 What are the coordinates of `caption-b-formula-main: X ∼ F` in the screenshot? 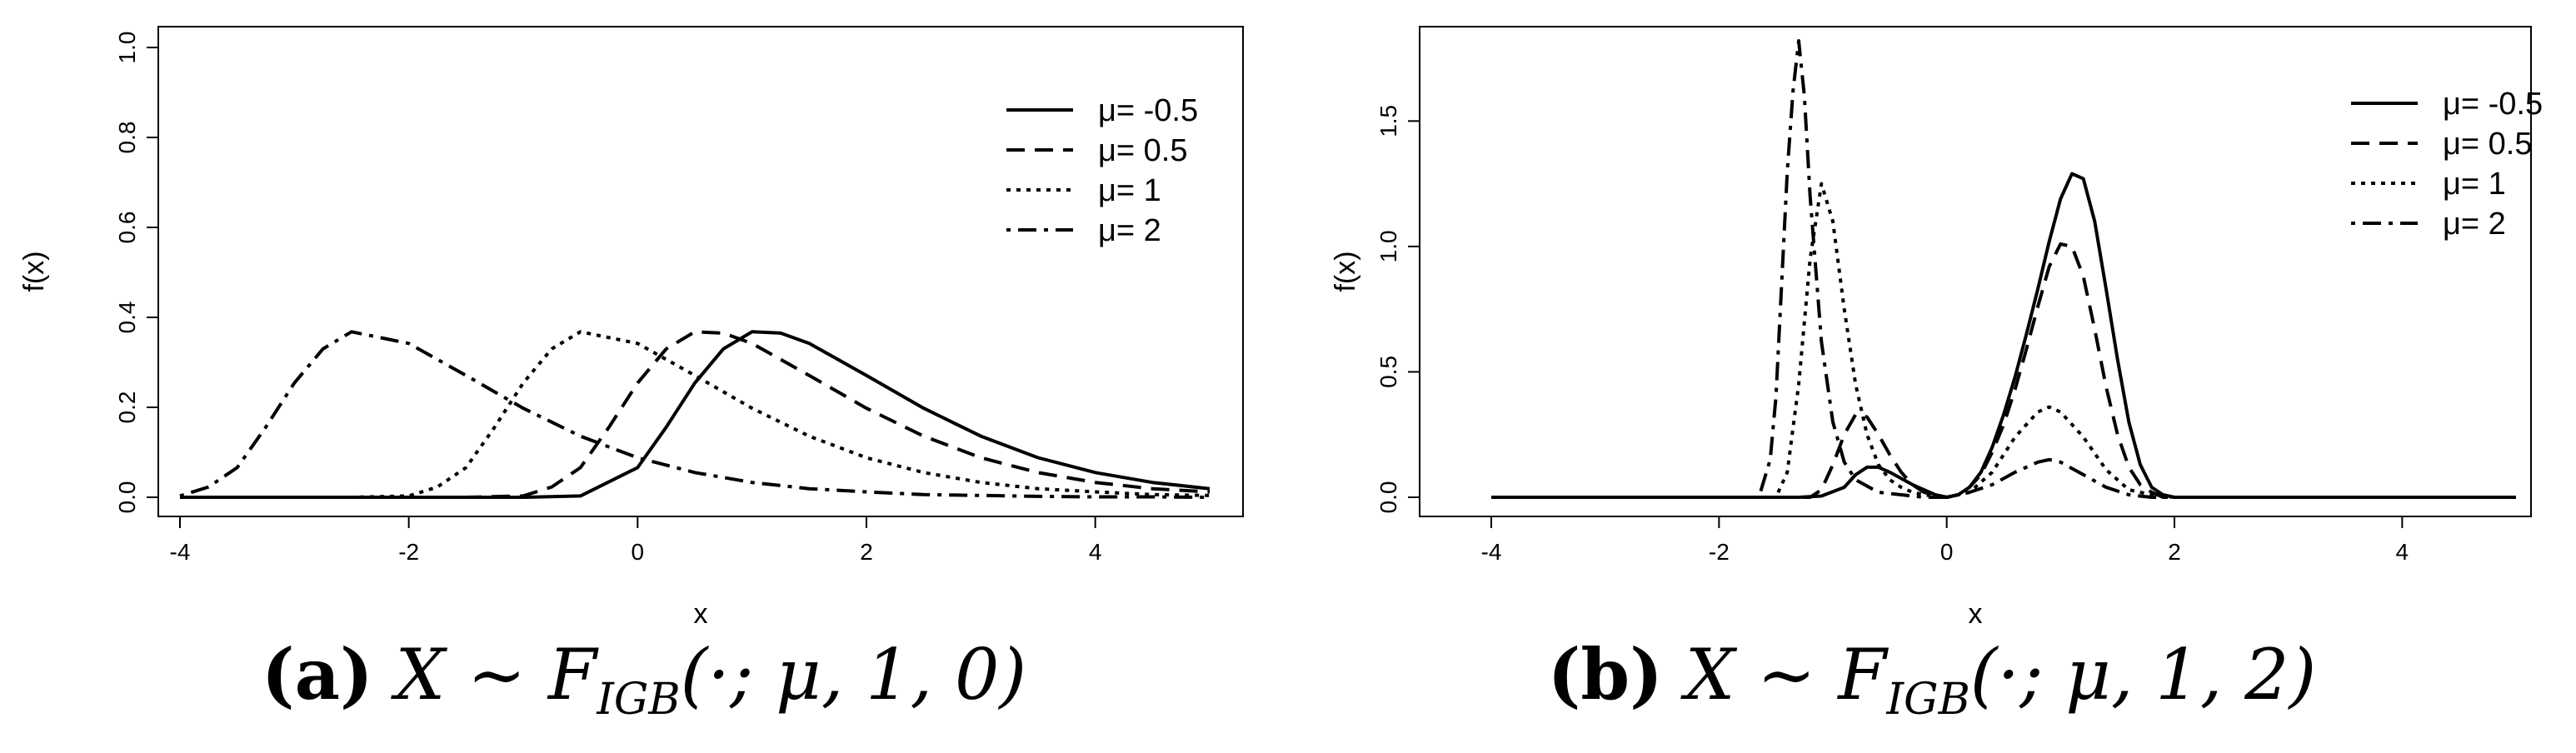 It's located at (1786, 675).